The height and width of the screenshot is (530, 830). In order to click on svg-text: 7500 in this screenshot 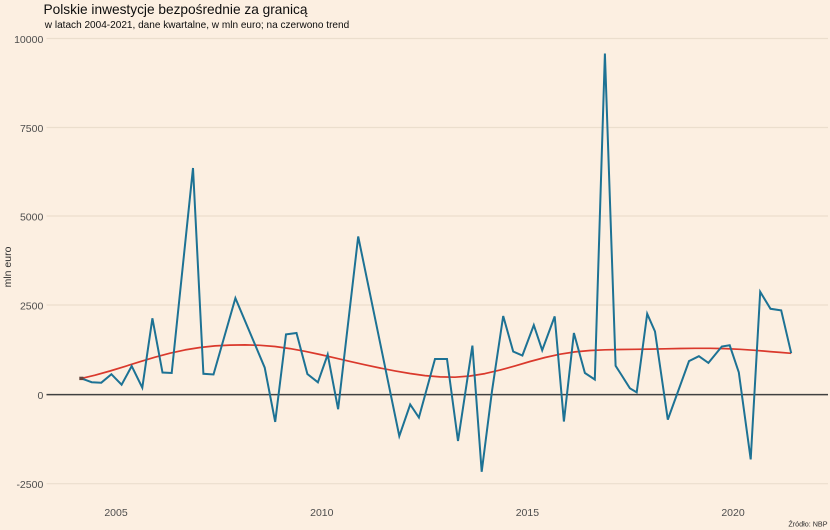, I will do `click(32, 129)`.